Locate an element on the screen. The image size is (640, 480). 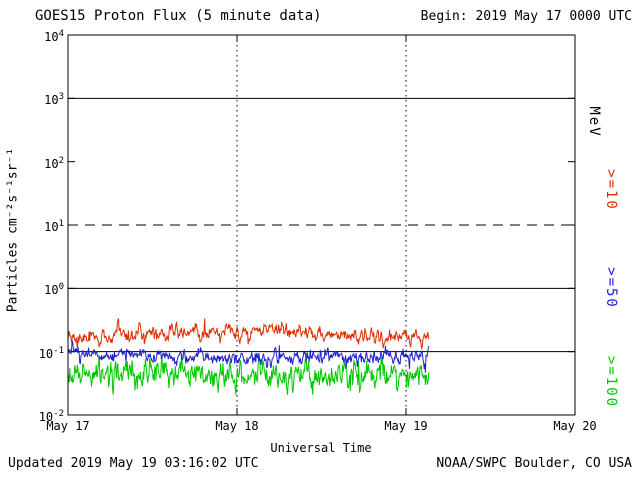
x-axis-title: Universal Time is located at coordinates (321, 448).